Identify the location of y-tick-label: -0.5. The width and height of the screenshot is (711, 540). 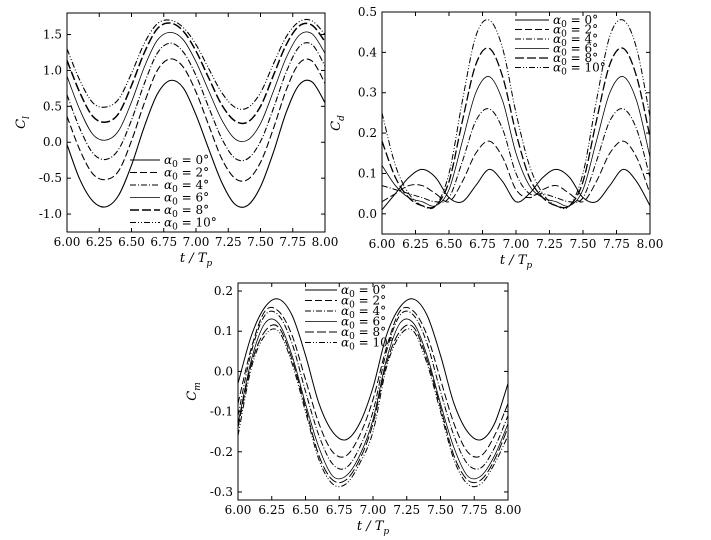
(50, 178).